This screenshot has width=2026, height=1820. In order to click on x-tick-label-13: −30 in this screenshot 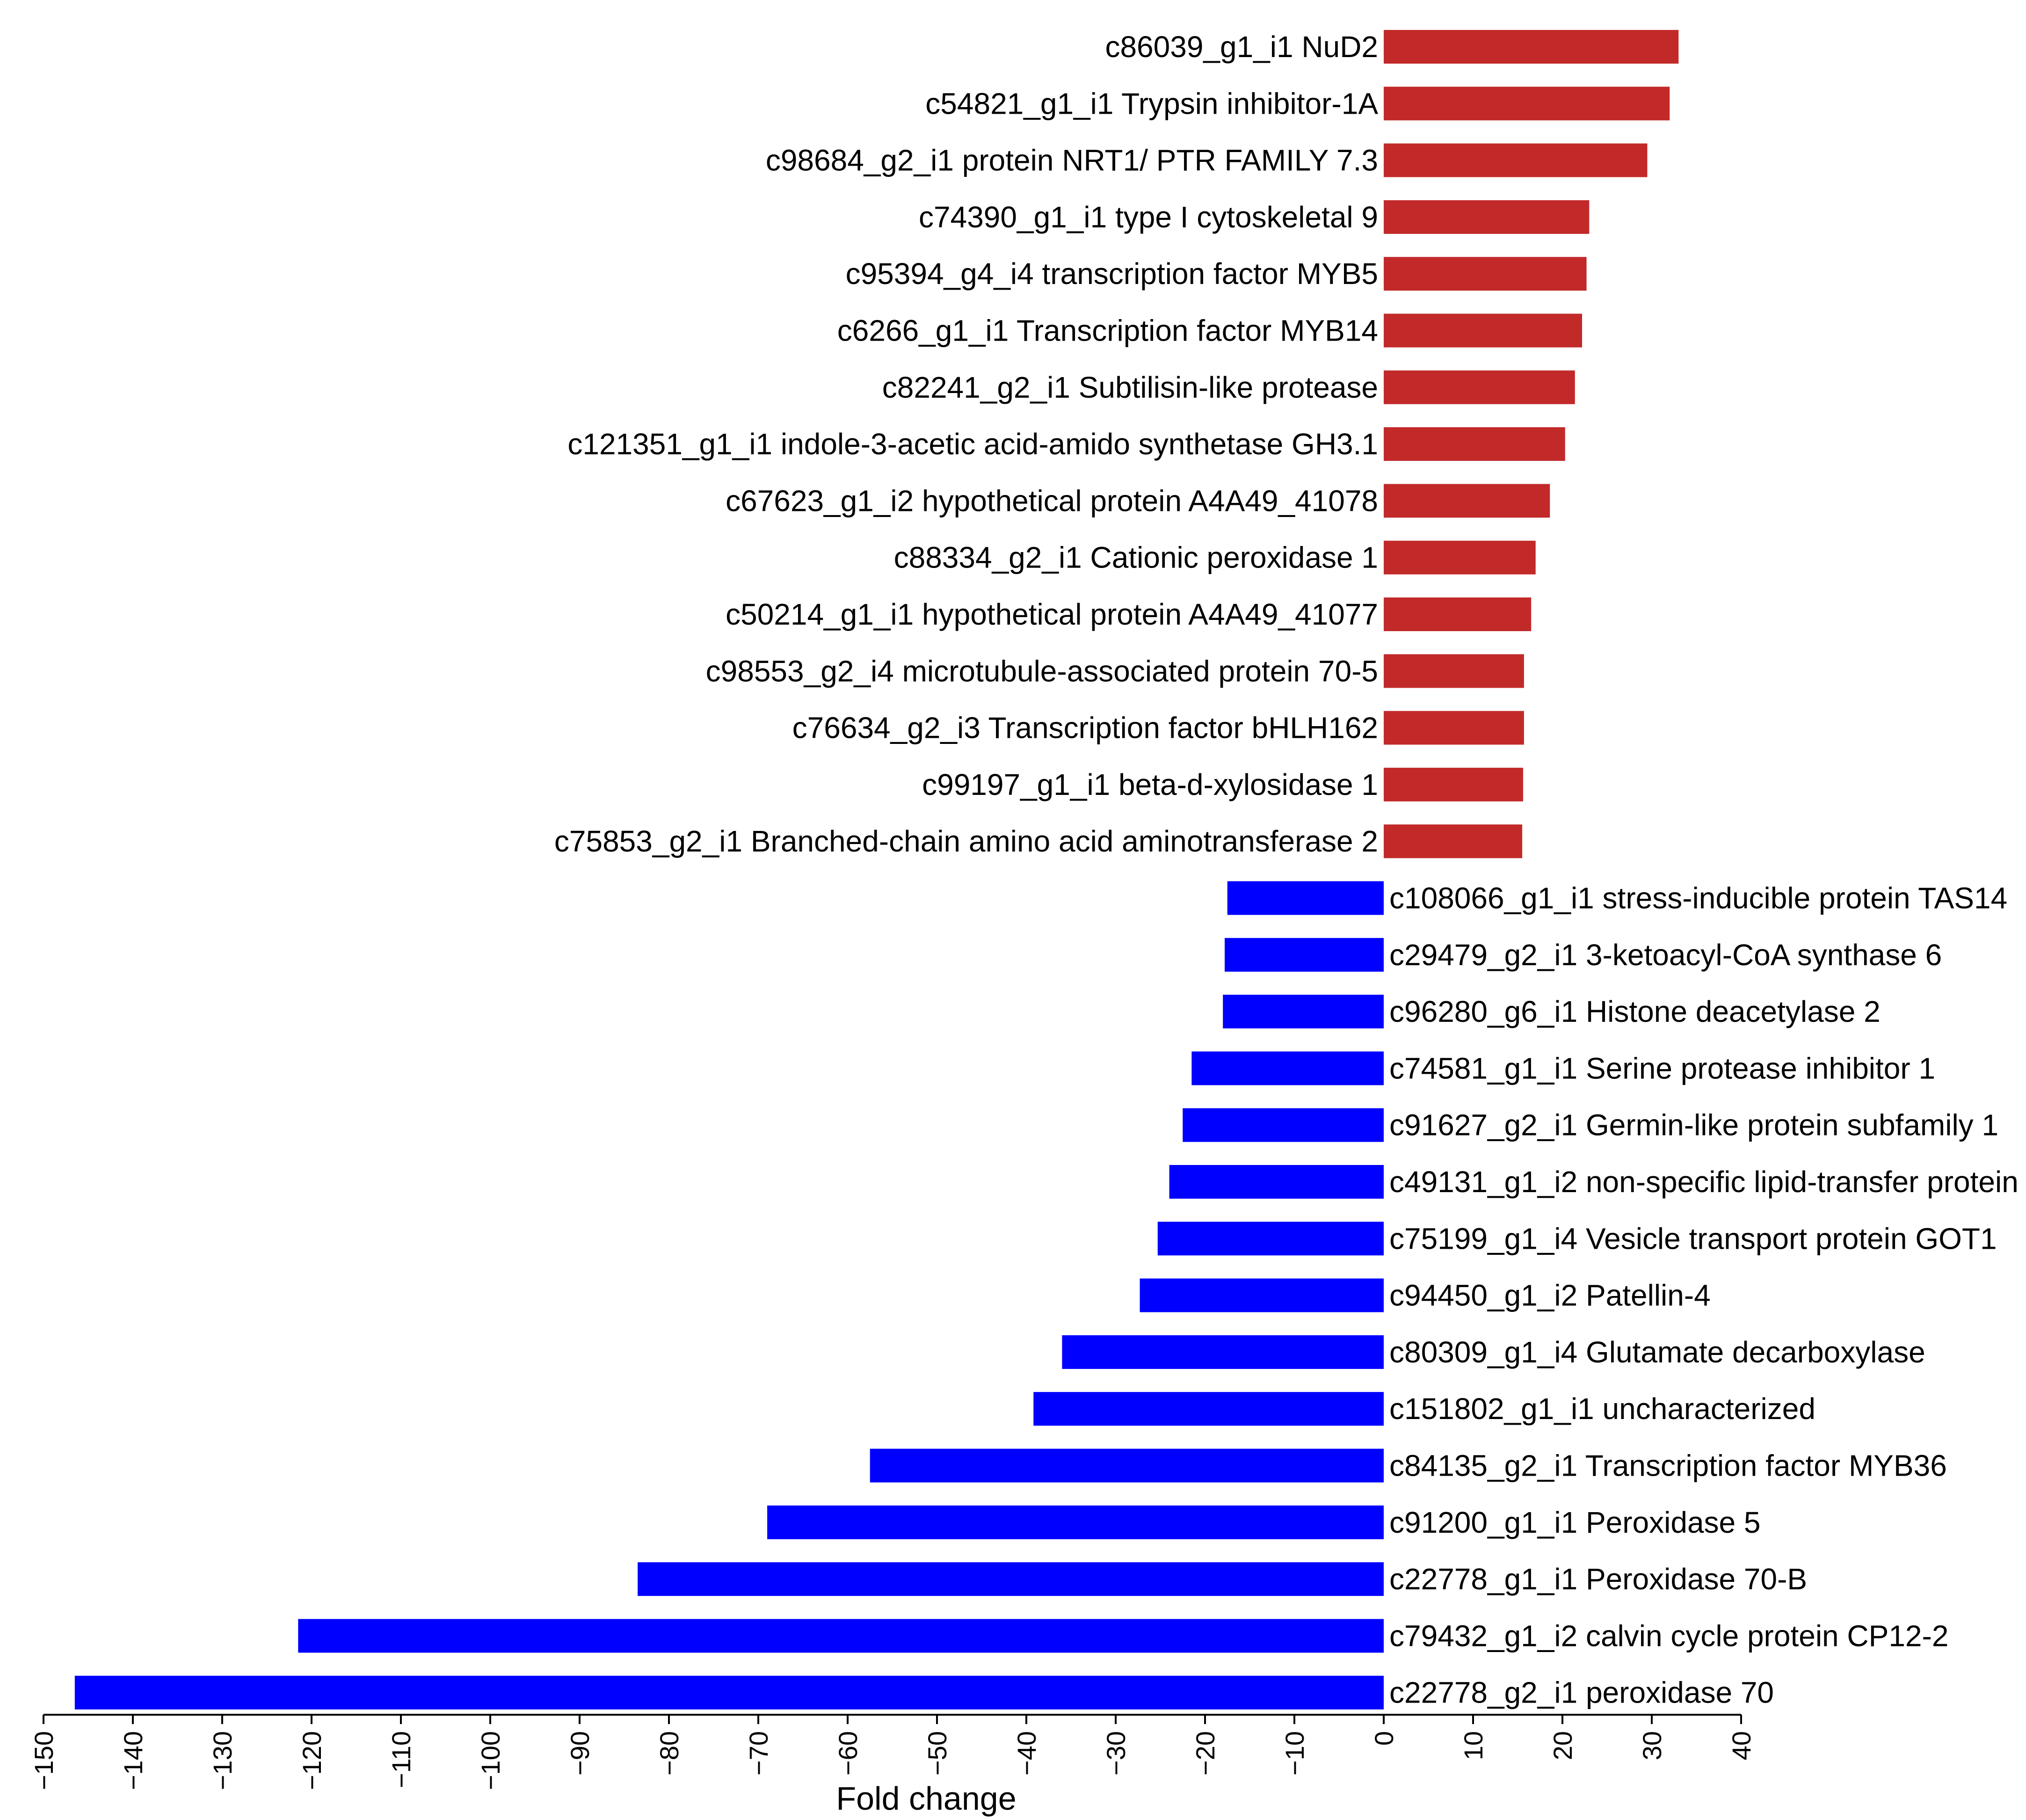, I will do `click(1116, 1754)`.